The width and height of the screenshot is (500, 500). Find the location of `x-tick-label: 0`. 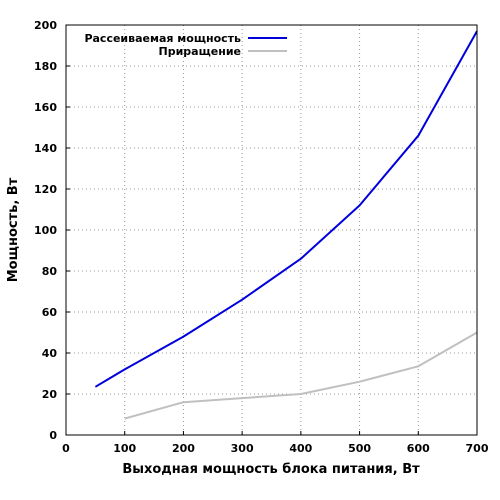

x-tick-label: 0 is located at coordinates (66, 448).